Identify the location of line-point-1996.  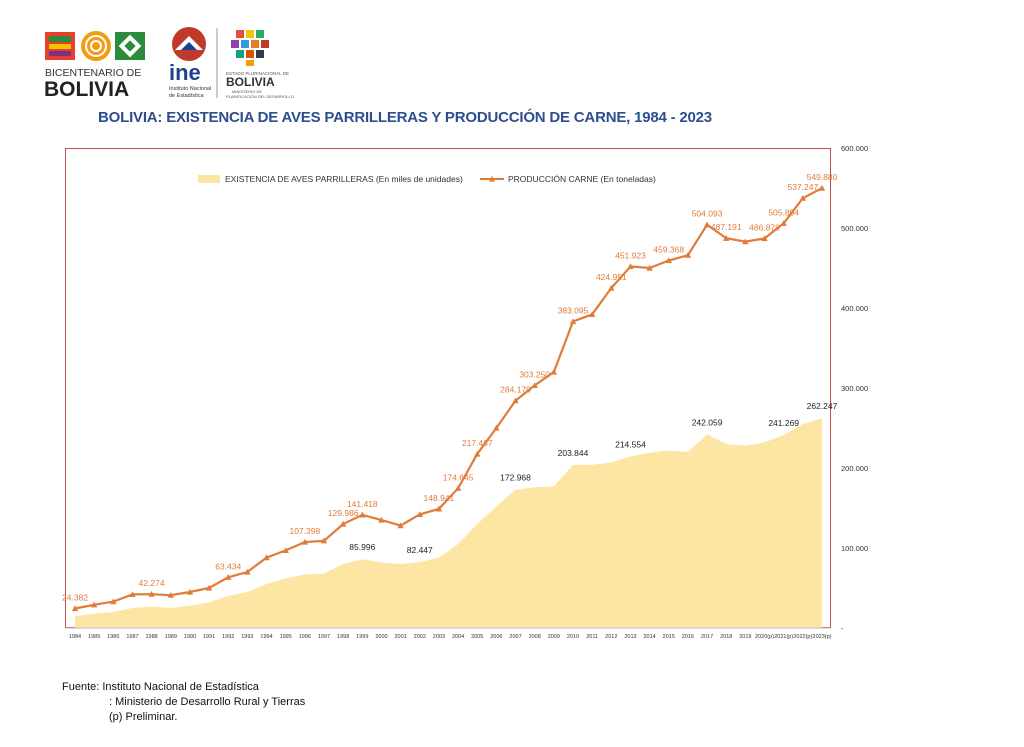
(305, 541).